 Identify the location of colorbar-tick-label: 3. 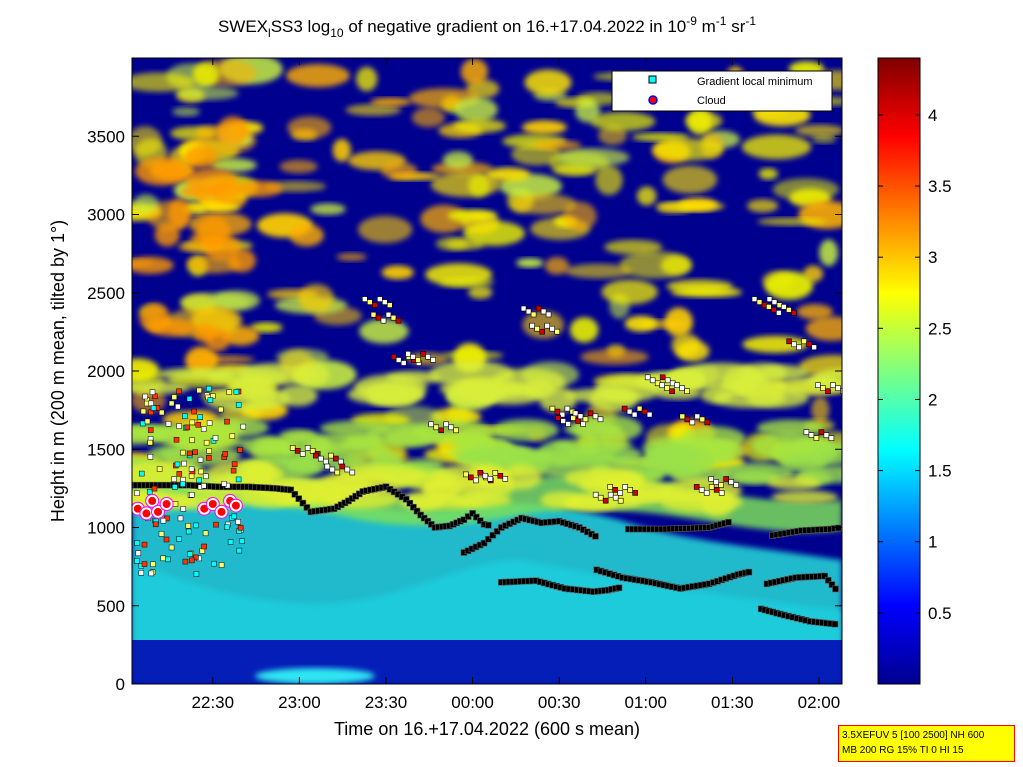
(932, 257).